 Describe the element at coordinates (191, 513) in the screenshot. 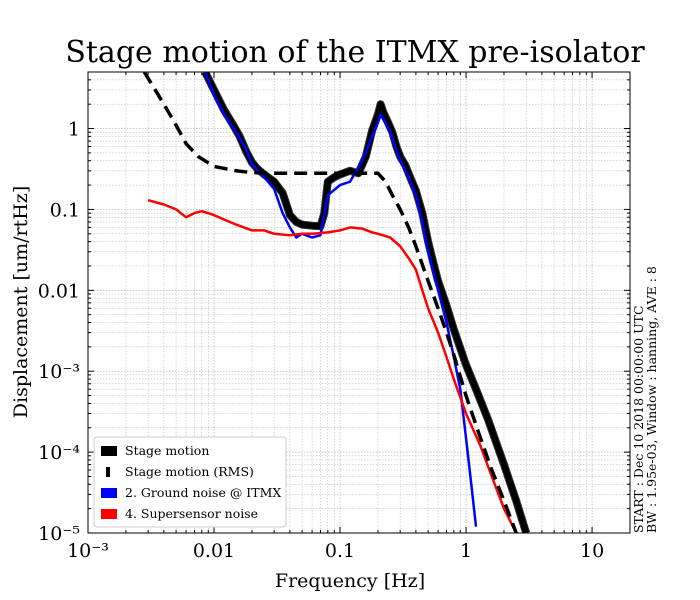

I see `legend-label: 4. Supersensor noise` at that location.